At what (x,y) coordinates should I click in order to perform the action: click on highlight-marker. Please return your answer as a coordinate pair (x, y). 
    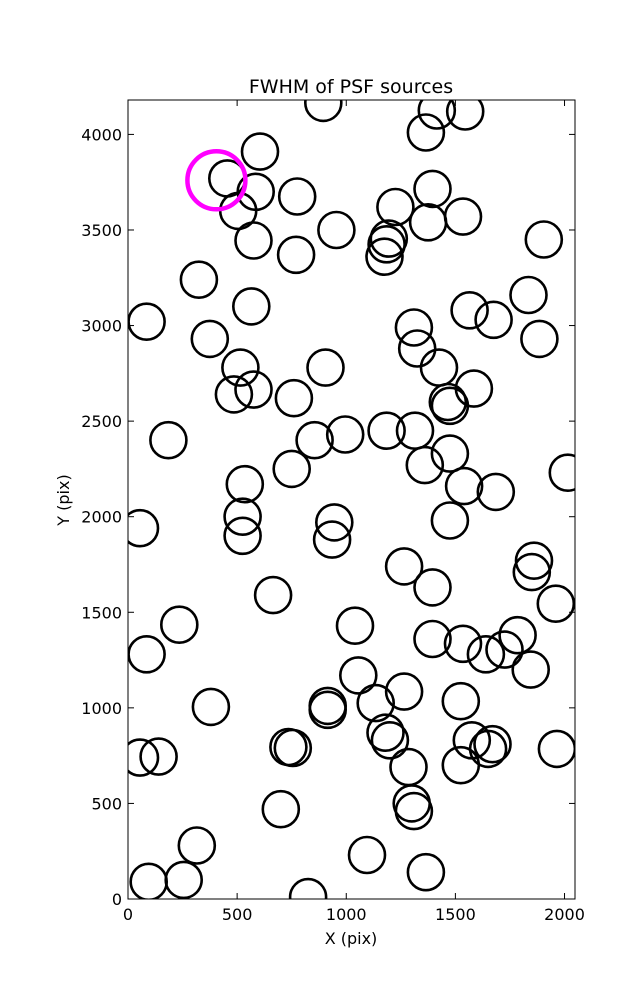
    Looking at the image, I should click on (216, 180).